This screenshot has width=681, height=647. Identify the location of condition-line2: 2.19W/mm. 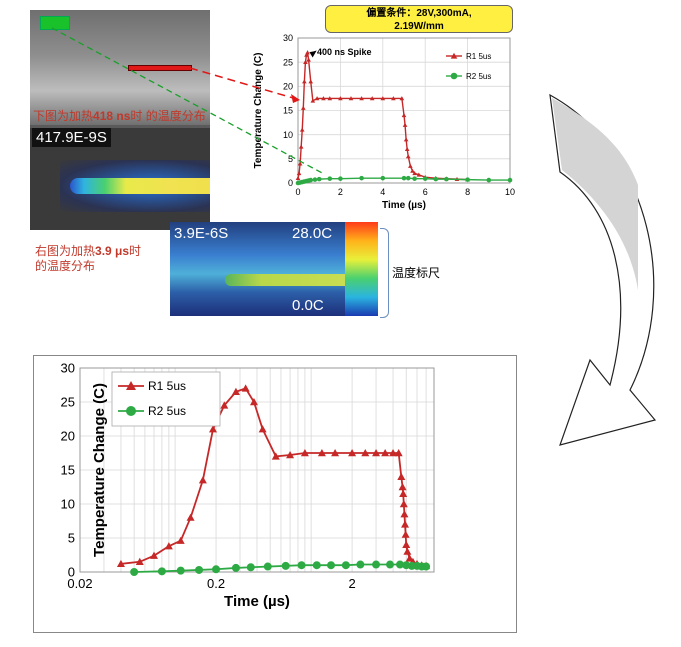
(419, 26).